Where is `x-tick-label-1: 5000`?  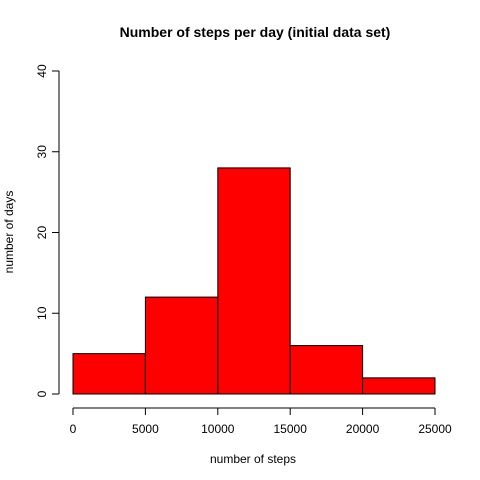 x-tick-label-1: 5000 is located at coordinates (145, 429).